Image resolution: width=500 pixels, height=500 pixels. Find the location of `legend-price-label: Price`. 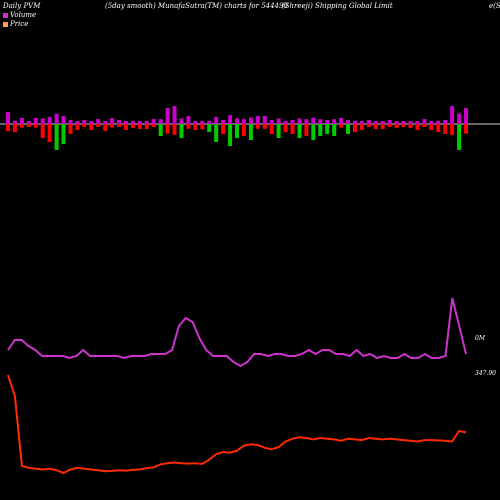

legend-price-label: Price is located at coordinates (19, 24).